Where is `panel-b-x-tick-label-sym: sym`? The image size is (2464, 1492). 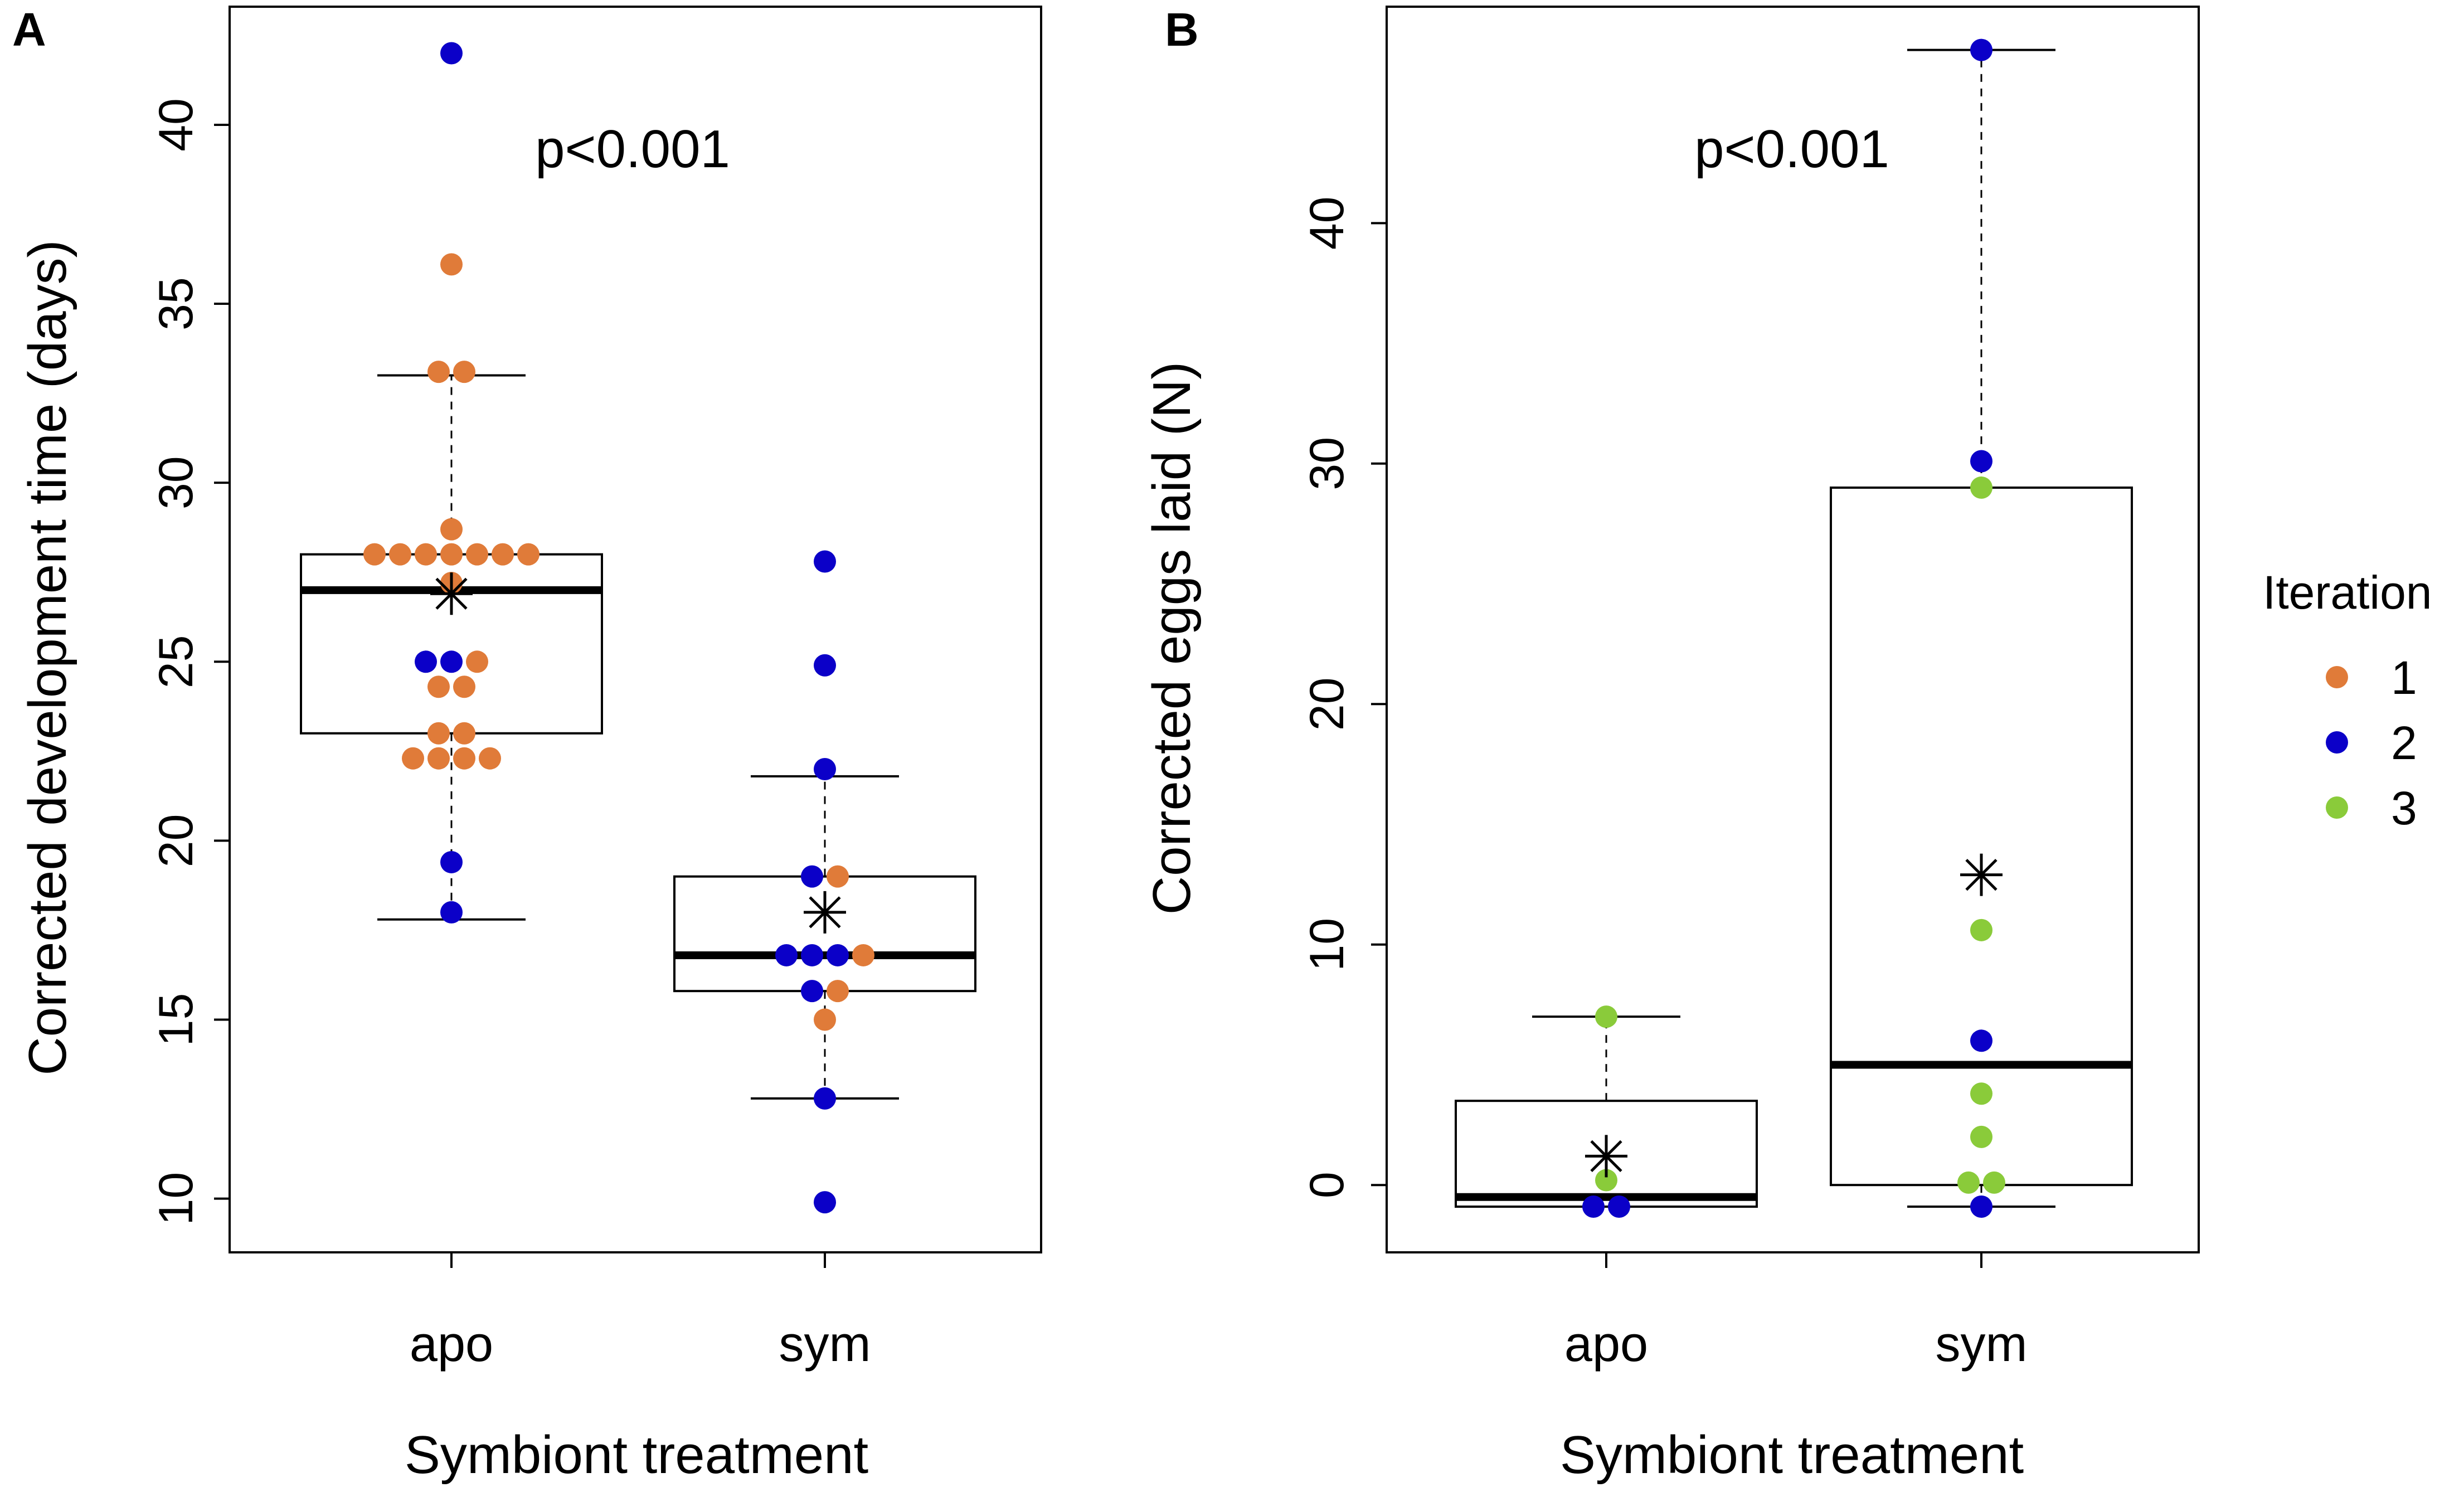
panel-b-x-tick-label-sym: sym is located at coordinates (1982, 1344).